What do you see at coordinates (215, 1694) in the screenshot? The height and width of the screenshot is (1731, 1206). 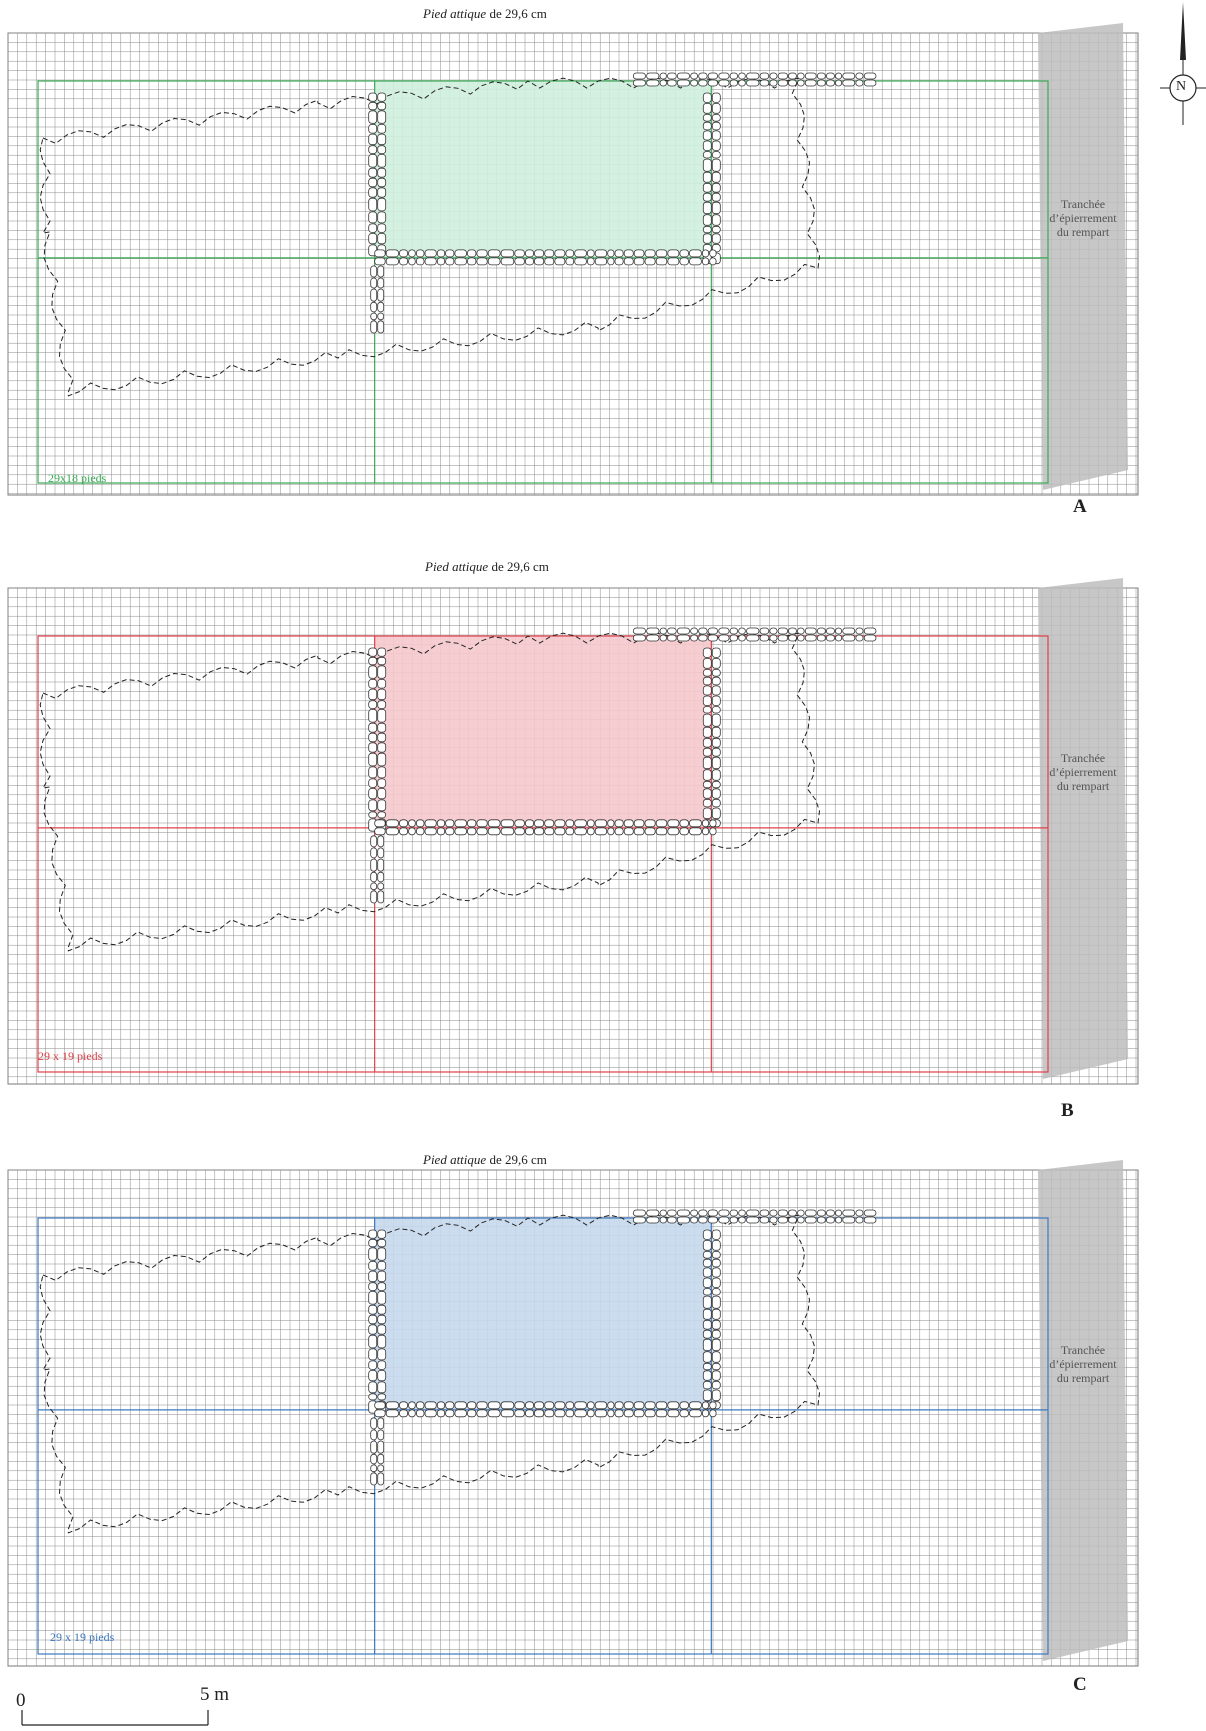 I see `scale-end-label: 5 m` at bounding box center [215, 1694].